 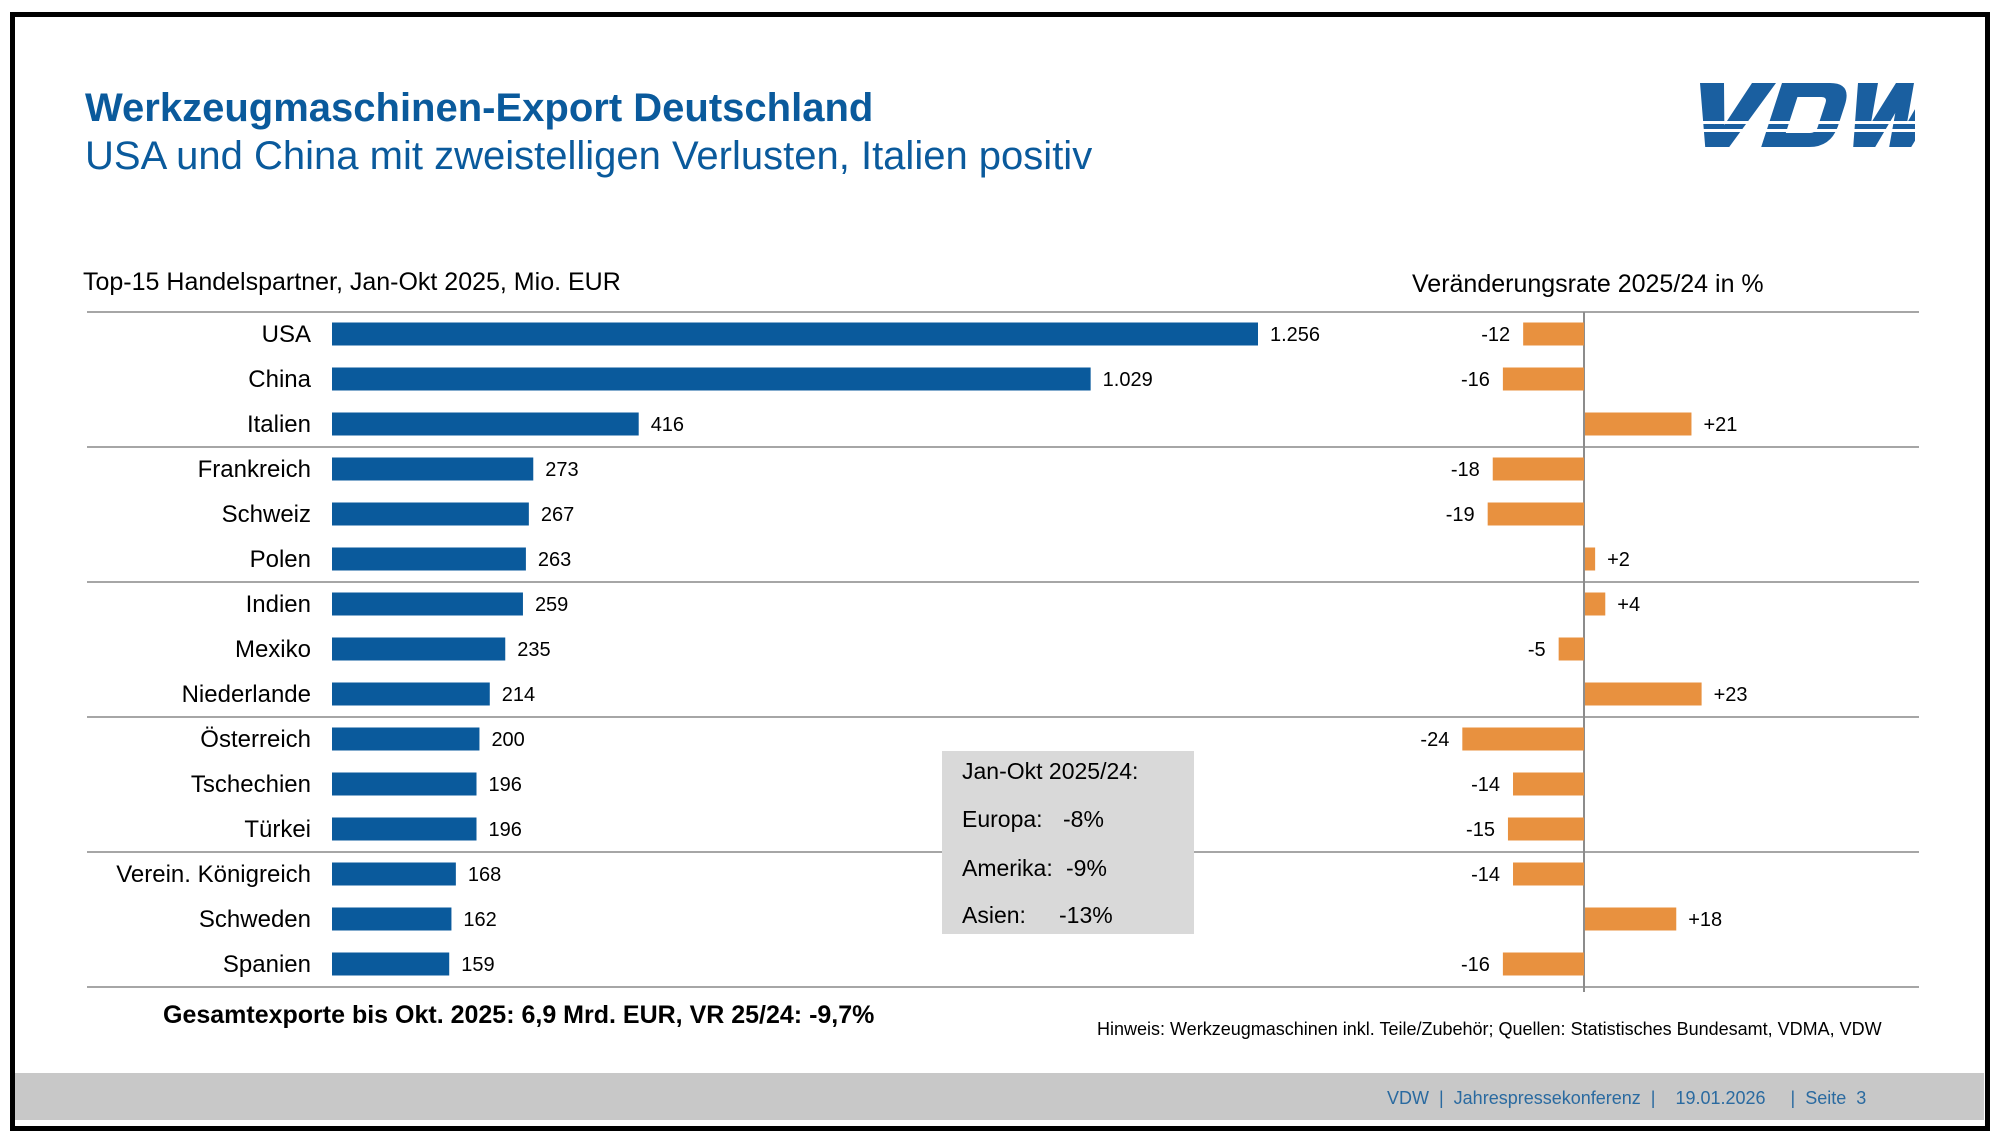 What do you see at coordinates (255, 919) in the screenshot?
I see `category-label: Schweden` at bounding box center [255, 919].